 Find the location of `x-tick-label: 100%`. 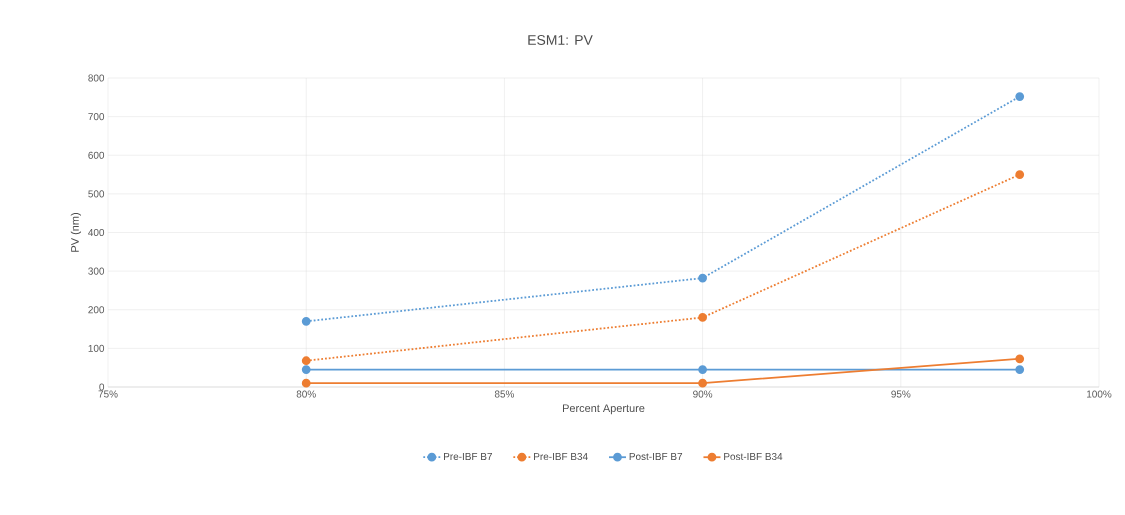

x-tick-label: 100% is located at coordinates (1099, 394).